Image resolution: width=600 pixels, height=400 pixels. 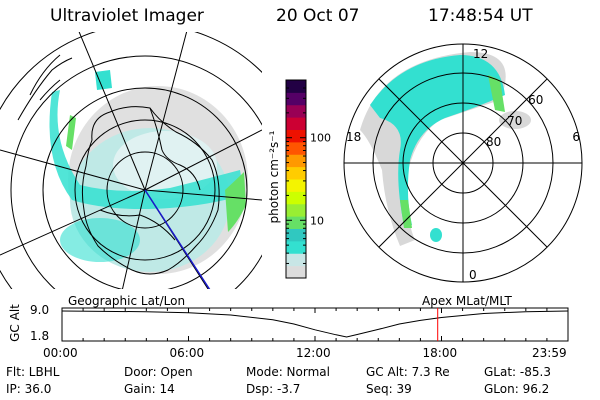 I want to click on geo-map-label: Geographic Lat/Lon, so click(x=127, y=301).